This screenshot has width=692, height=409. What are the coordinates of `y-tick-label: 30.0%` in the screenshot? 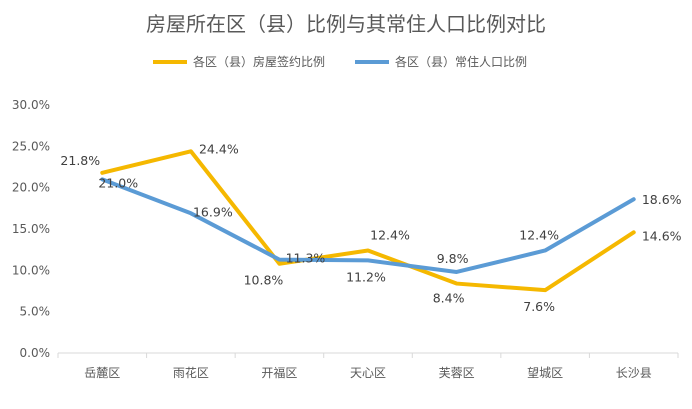 It's located at (31, 105).